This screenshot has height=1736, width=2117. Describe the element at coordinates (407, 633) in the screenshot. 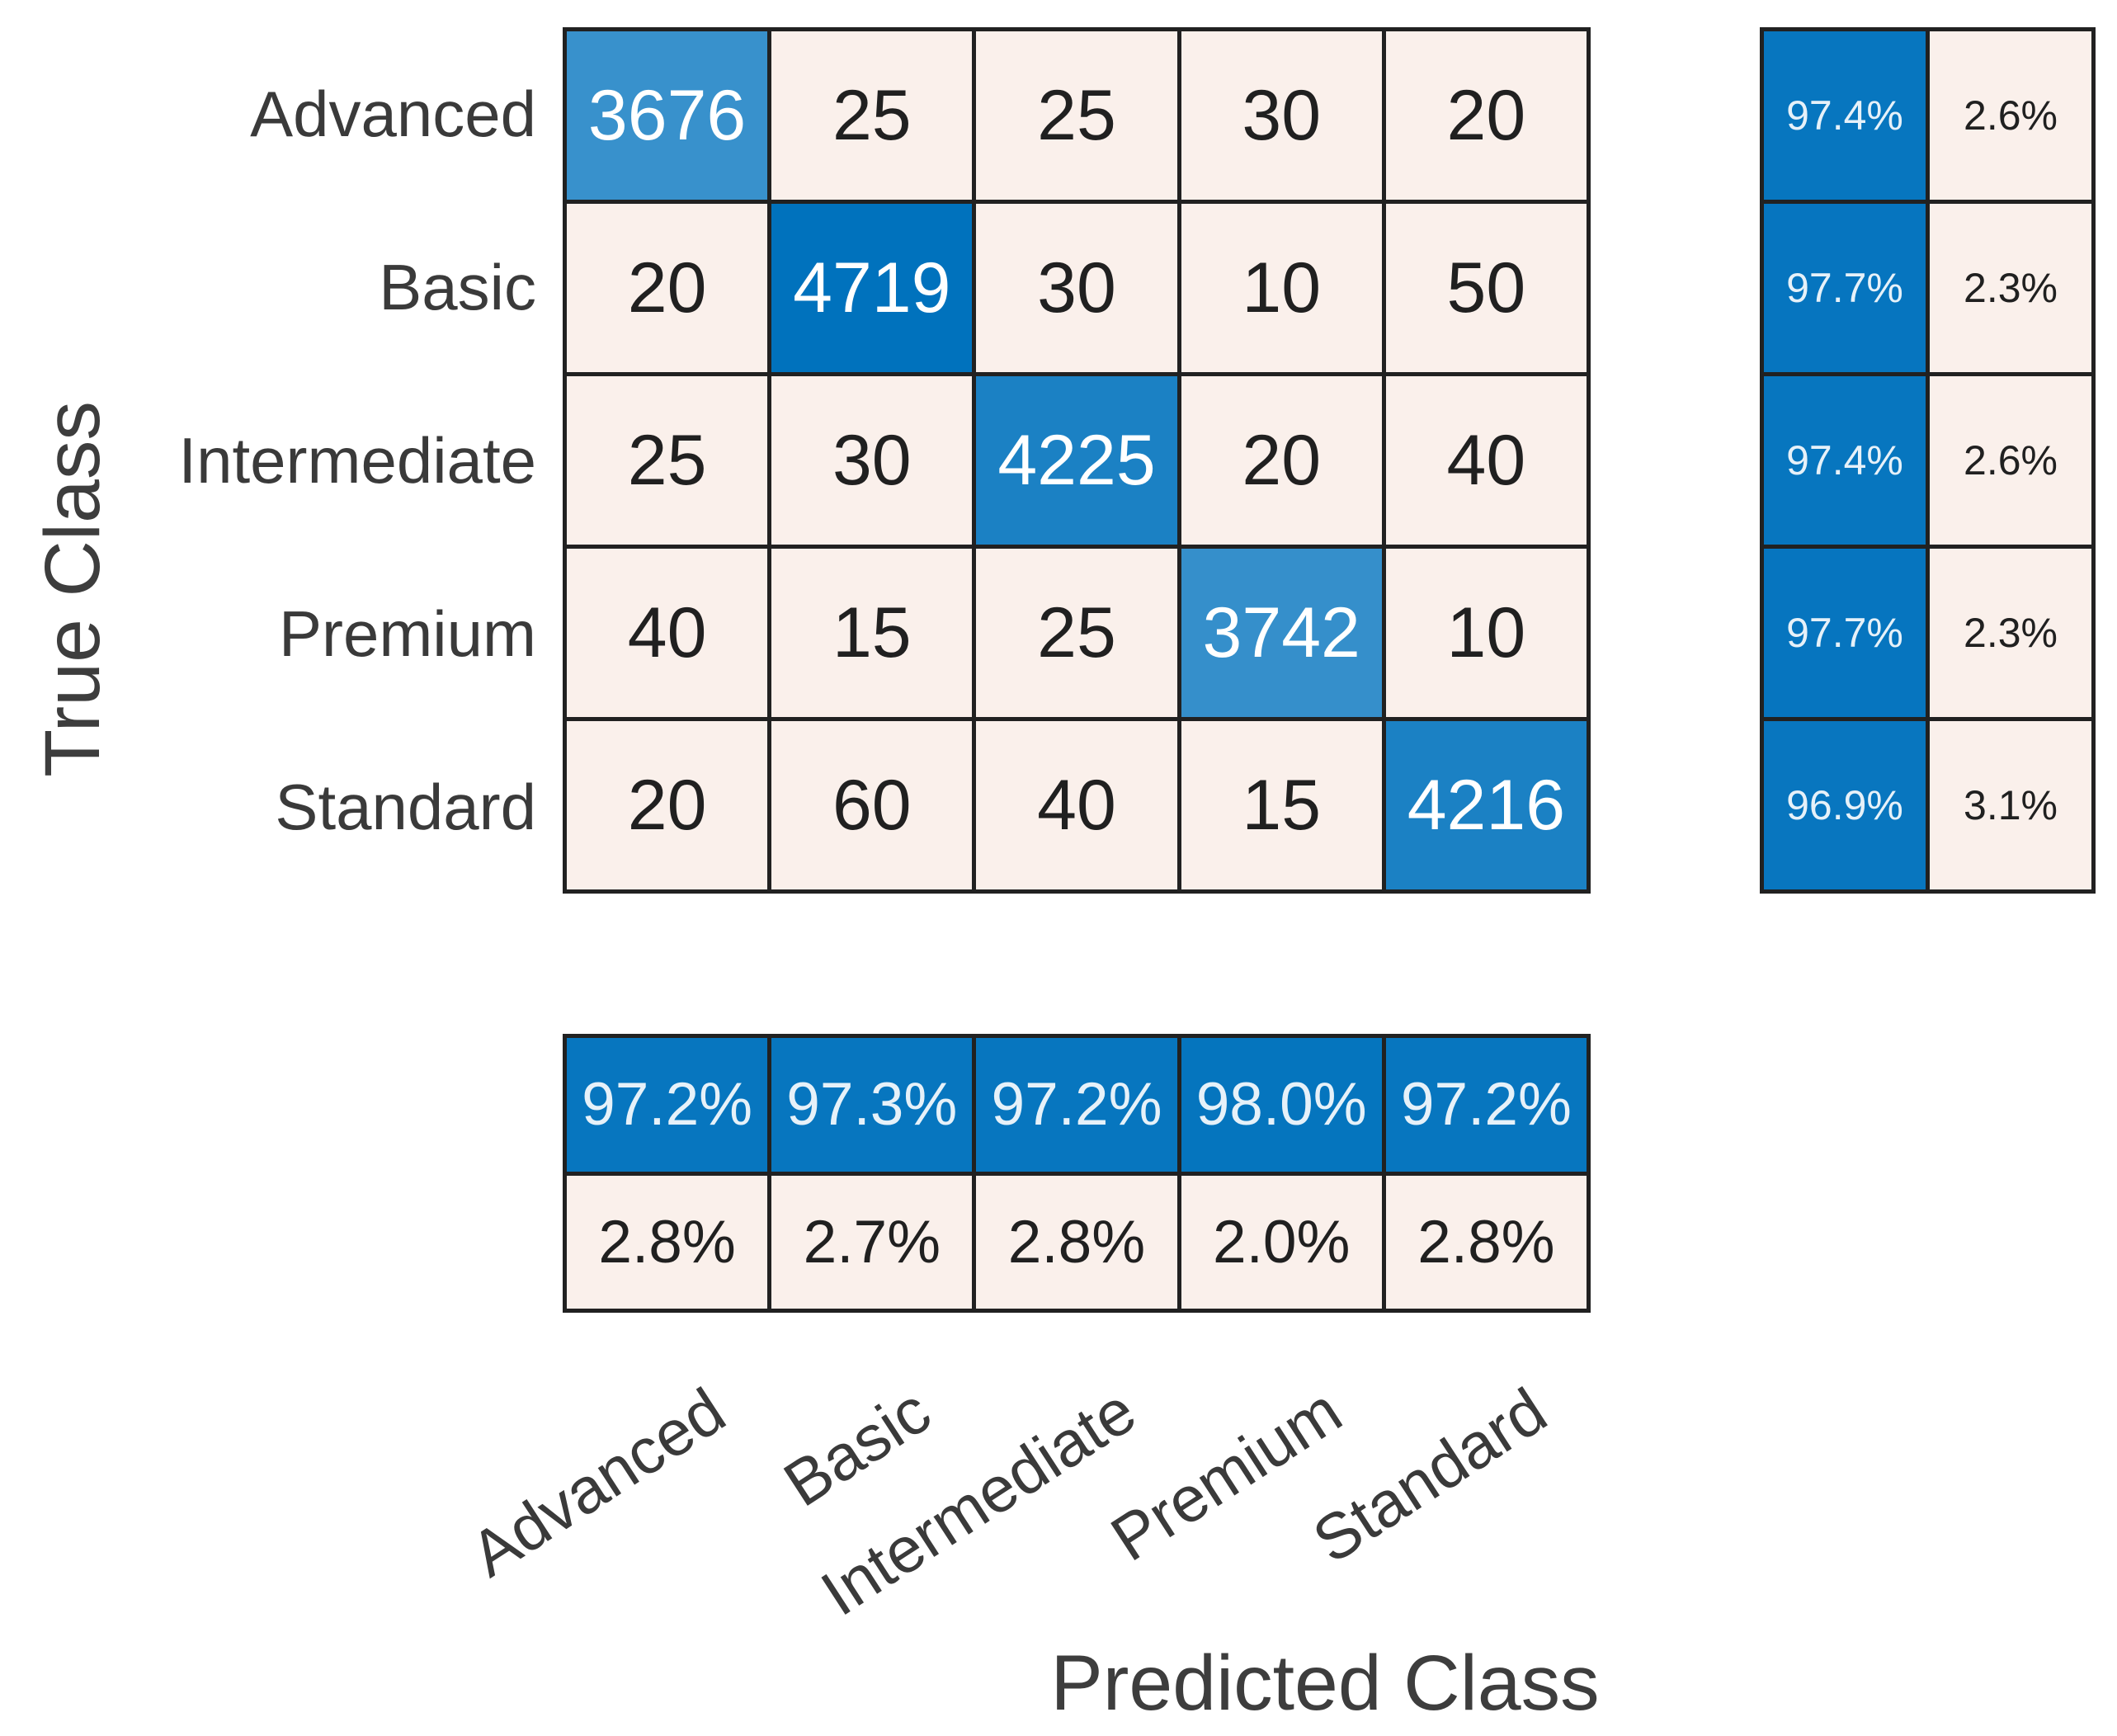

I see `y-tick-label: Premium` at that location.